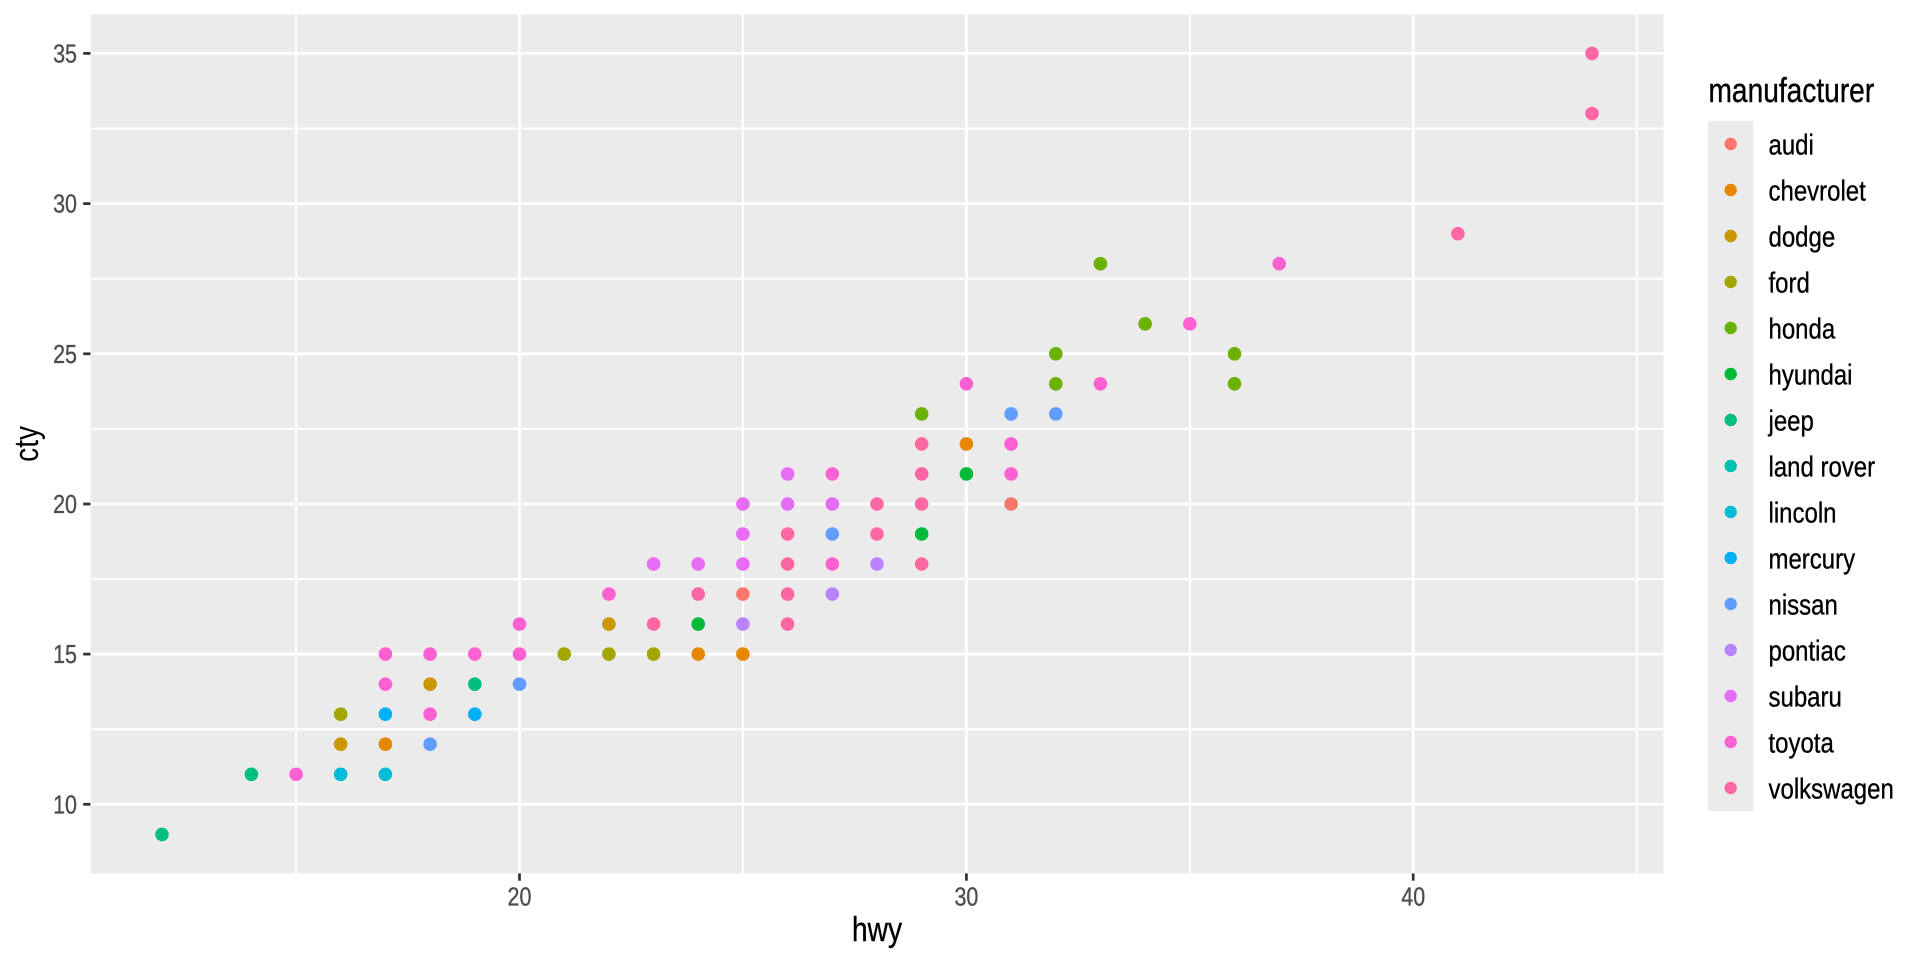 This screenshot has width=1920, height=960. I want to click on svg-text: pontiac, so click(1807, 652).